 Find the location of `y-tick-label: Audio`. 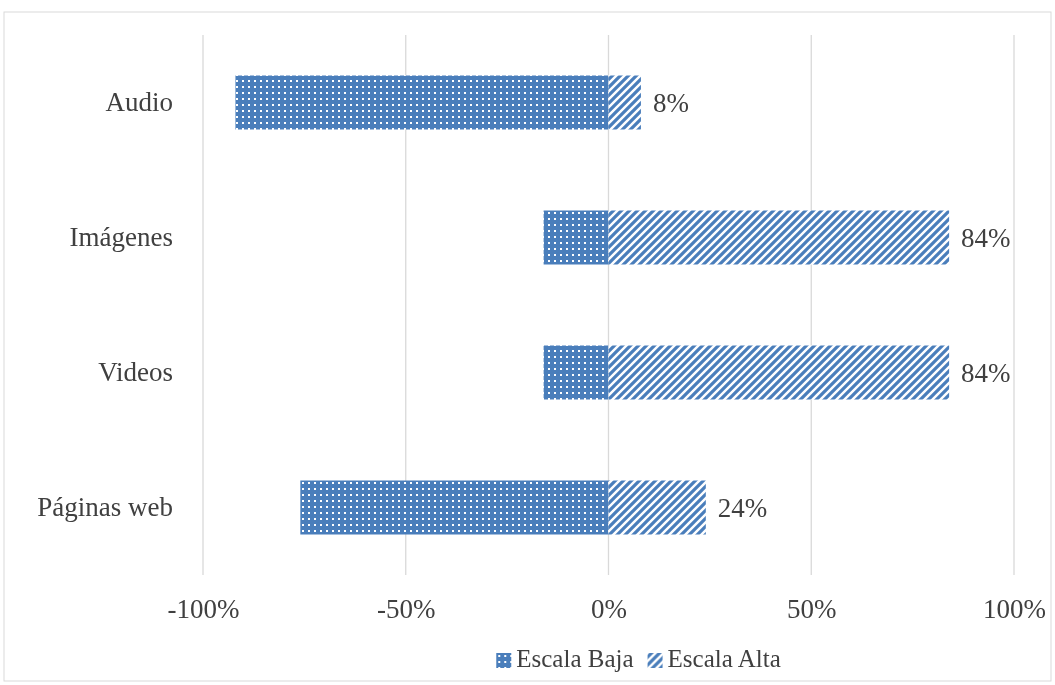

y-tick-label: Audio is located at coordinates (139, 102).